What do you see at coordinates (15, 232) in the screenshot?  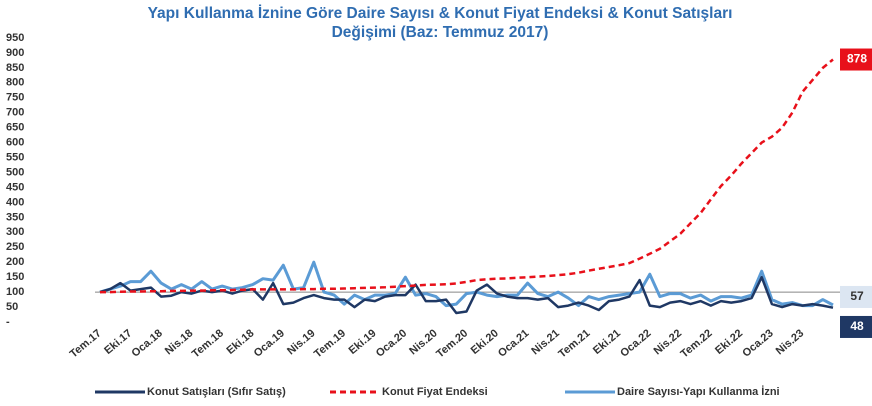 I see `y-tick-label: 300` at bounding box center [15, 232].